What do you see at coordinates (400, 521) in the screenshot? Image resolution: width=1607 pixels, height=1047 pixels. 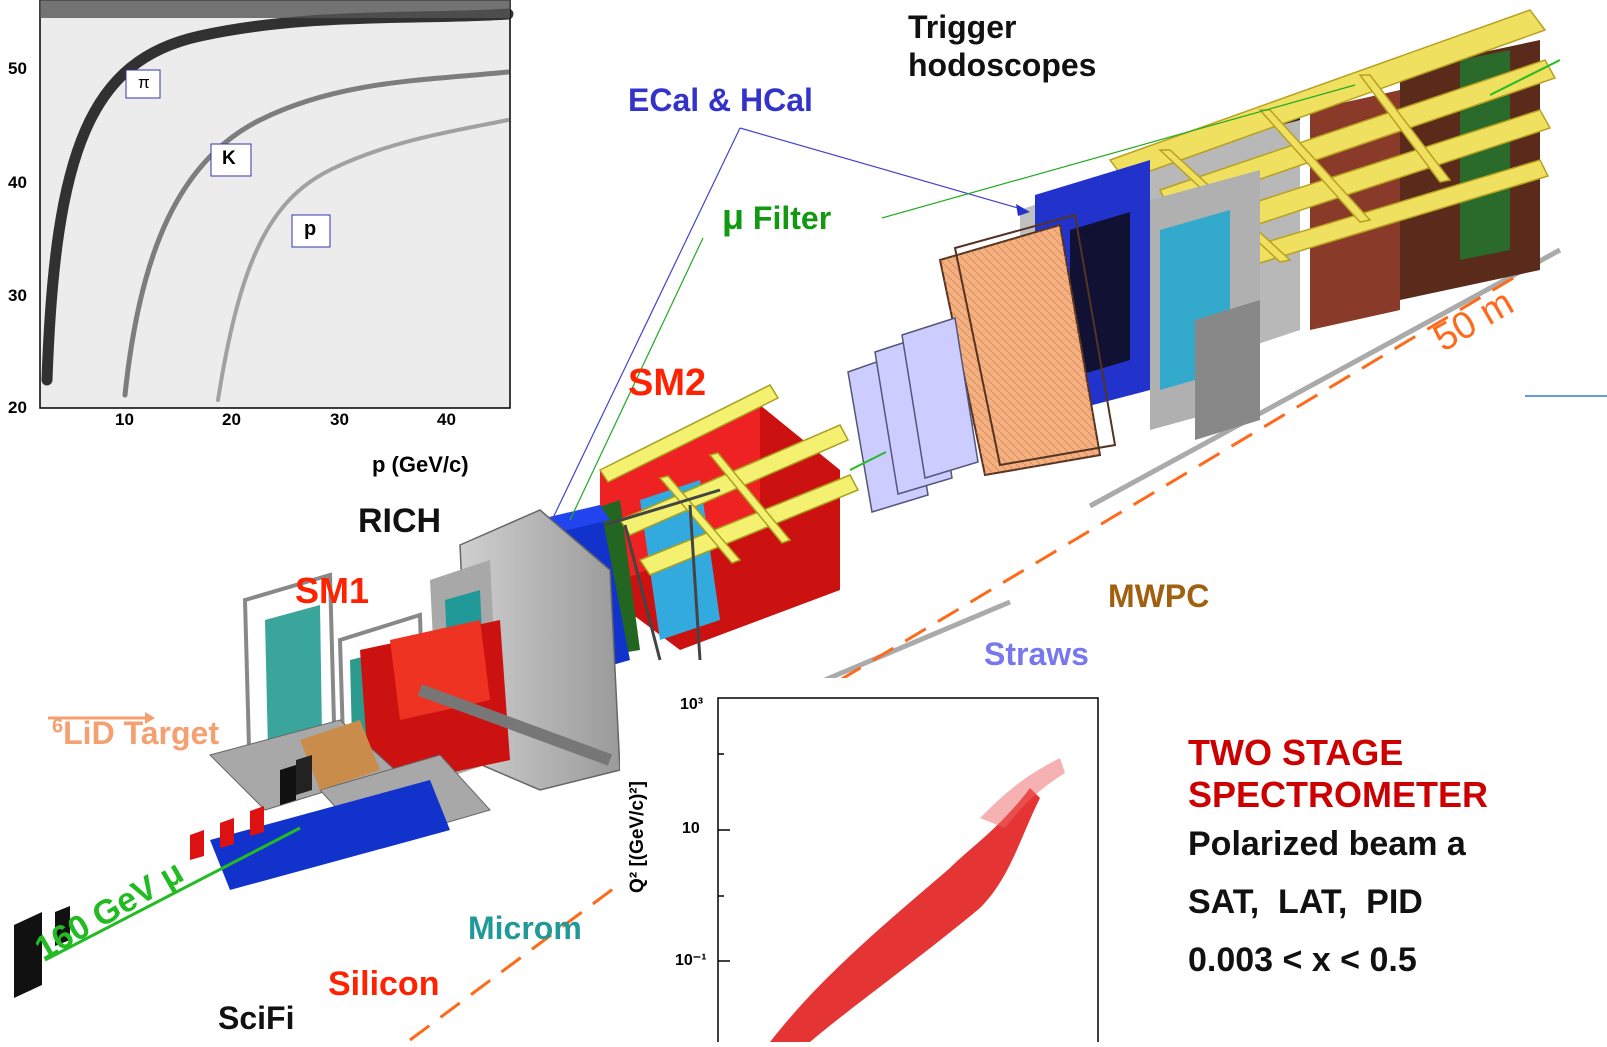 I see `rich-label: RICH` at bounding box center [400, 521].